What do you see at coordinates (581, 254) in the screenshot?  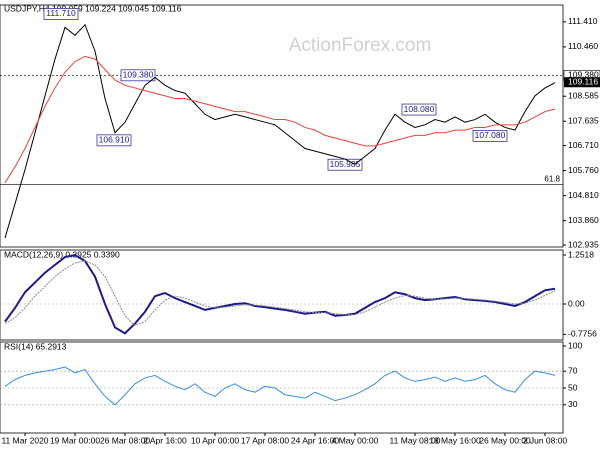 I see `y-tick-label: 1.2518` at bounding box center [581, 254].